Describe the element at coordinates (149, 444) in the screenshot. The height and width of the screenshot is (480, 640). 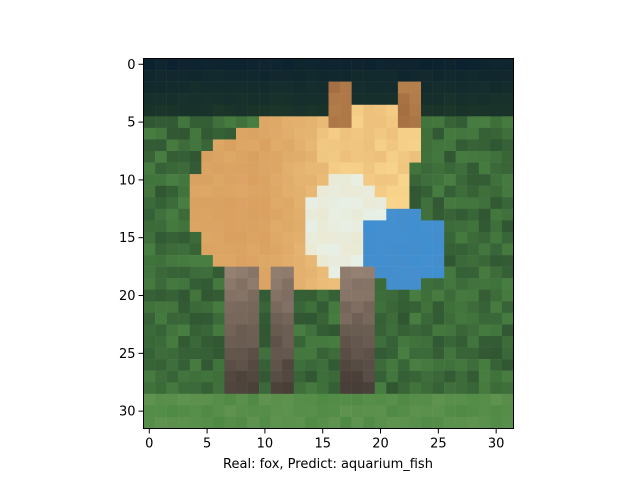
I see `x-tick-label: 0` at that location.